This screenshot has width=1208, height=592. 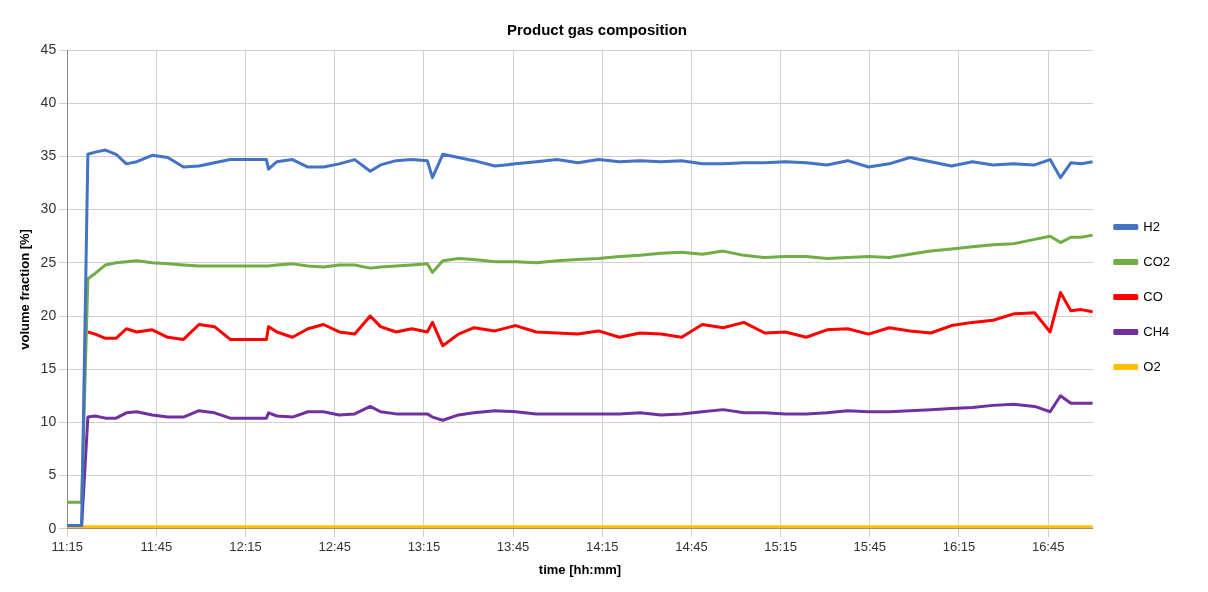 I want to click on x-tick-label: 16:45, so click(x=1048, y=547).